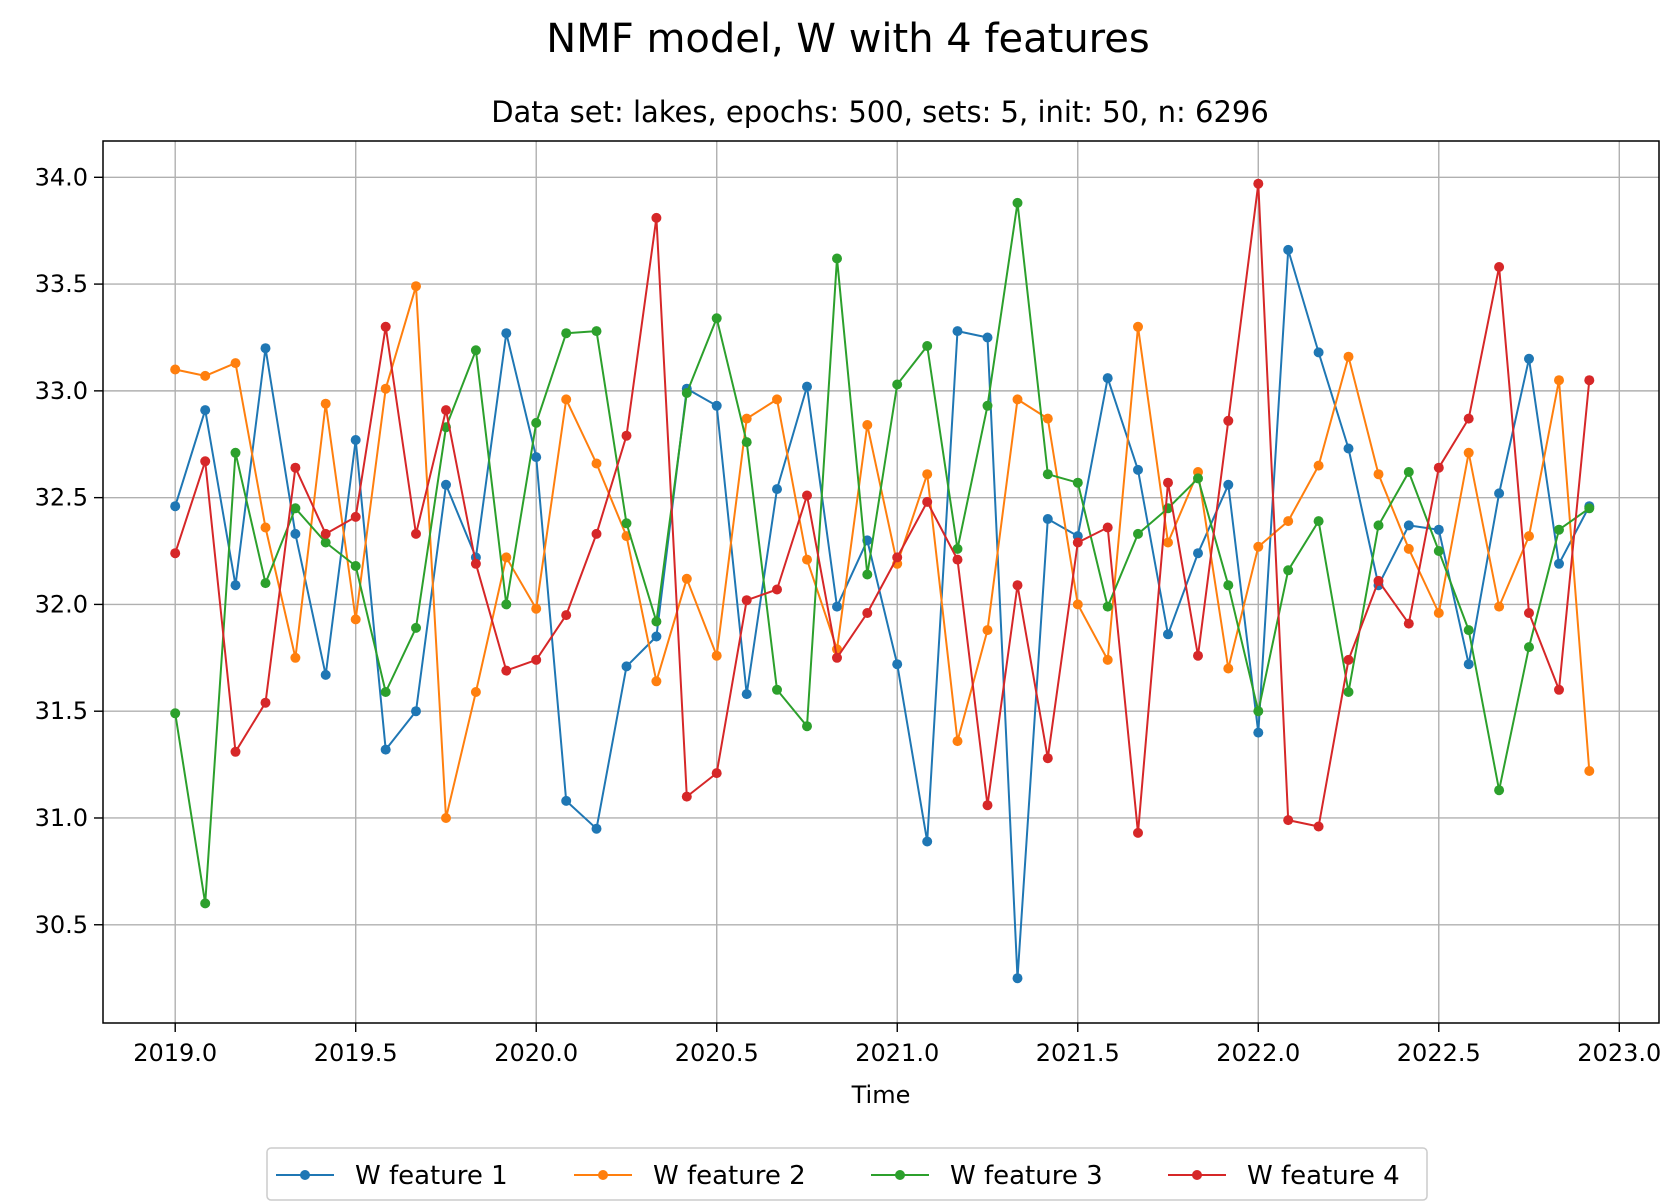 The width and height of the screenshot is (1679, 1202). I want to click on y-tick-label: 31.5, so click(61, 711).